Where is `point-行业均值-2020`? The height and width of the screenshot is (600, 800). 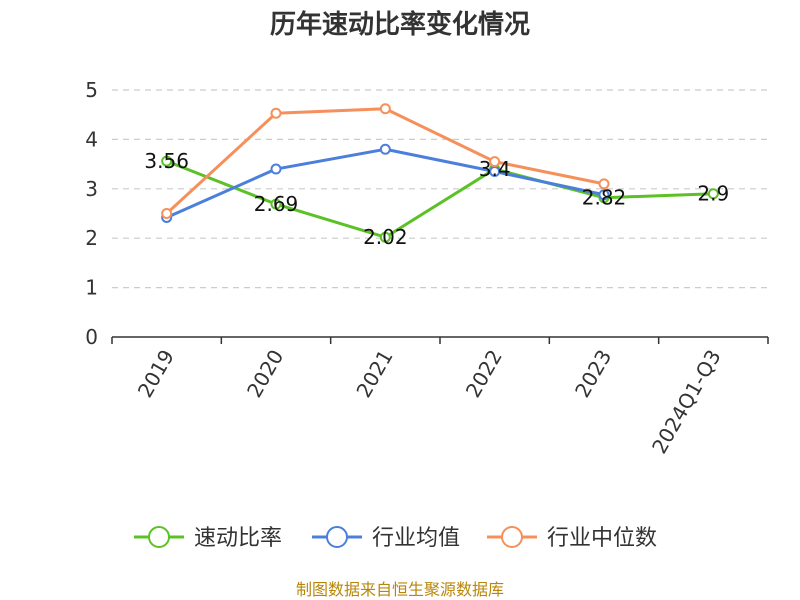 point-行业均值-2020 is located at coordinates (276, 169).